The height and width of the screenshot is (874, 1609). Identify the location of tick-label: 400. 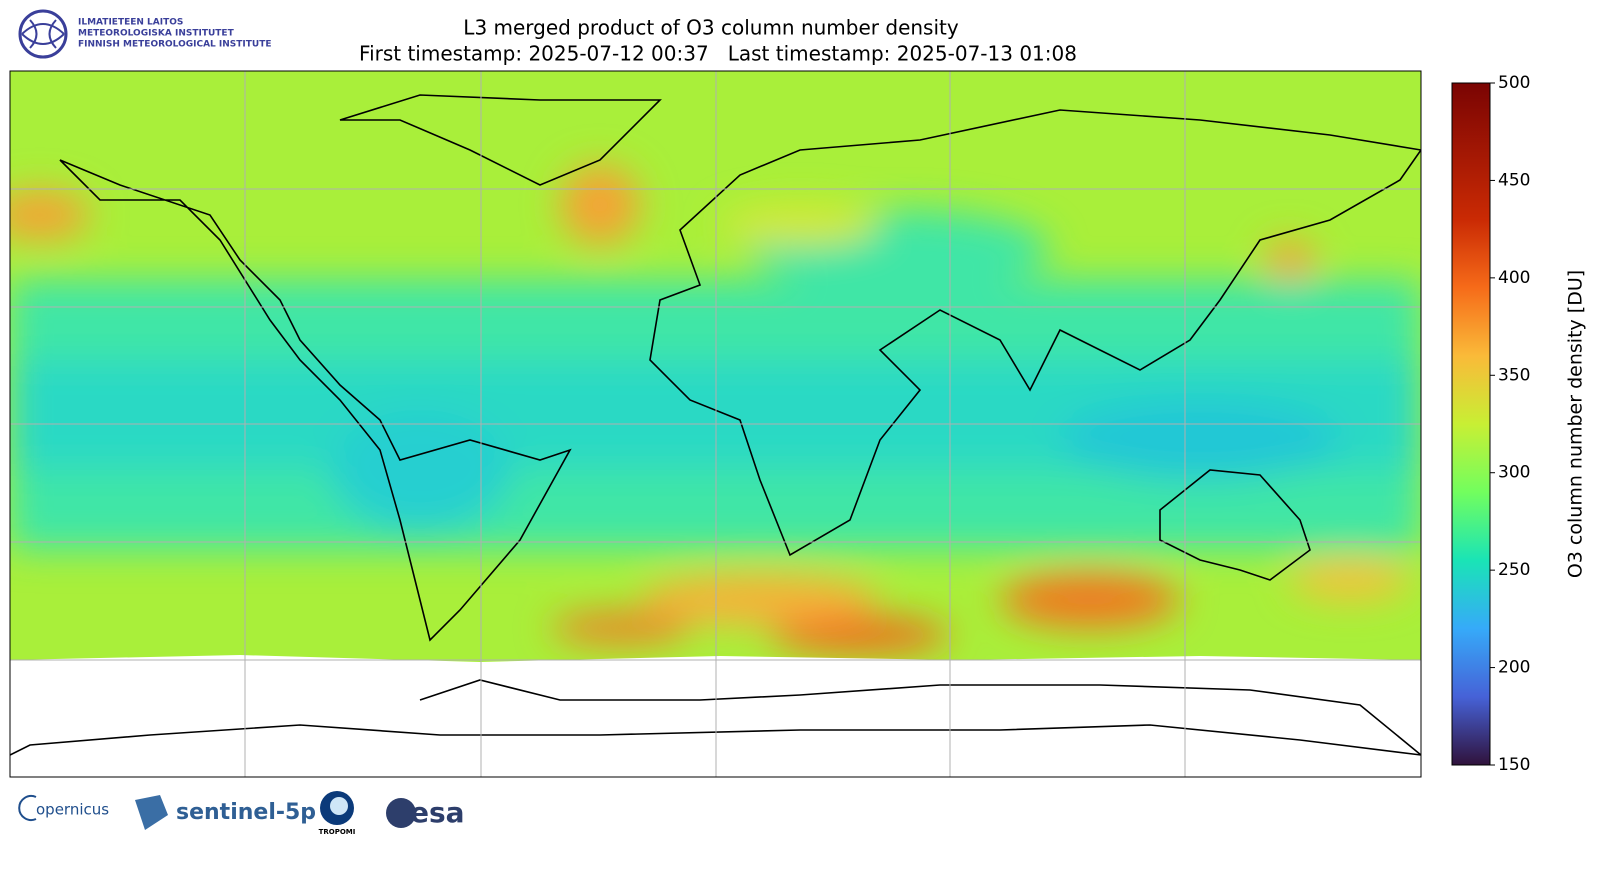
(1514, 278).